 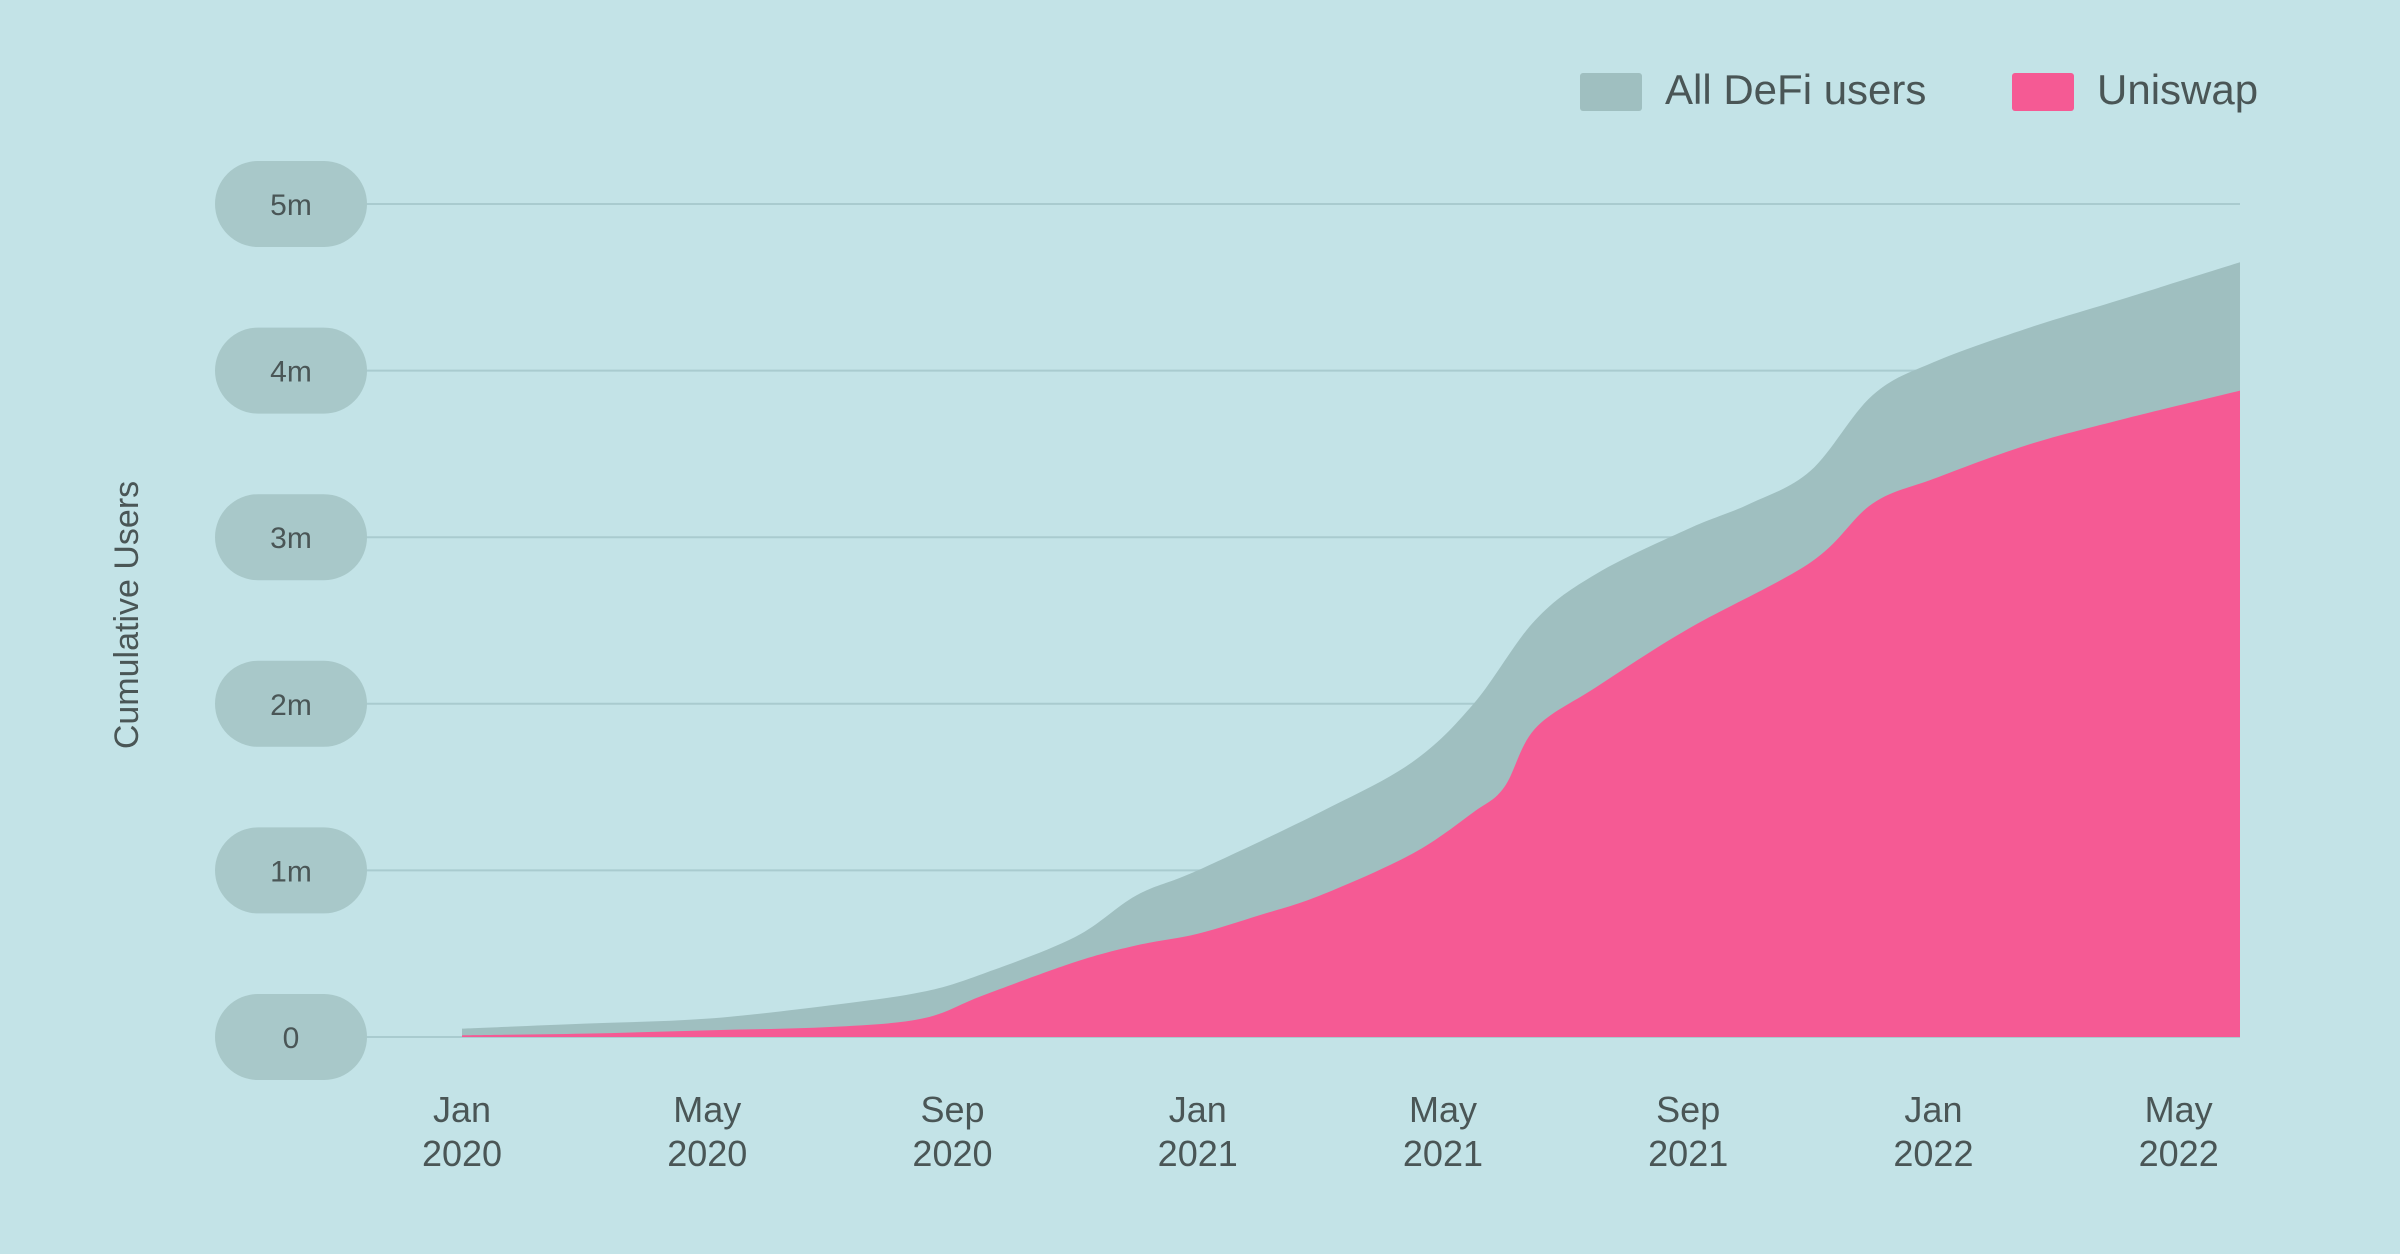 I want to click on x-tick-label-4: May 2021, so click(x=1443, y=1131).